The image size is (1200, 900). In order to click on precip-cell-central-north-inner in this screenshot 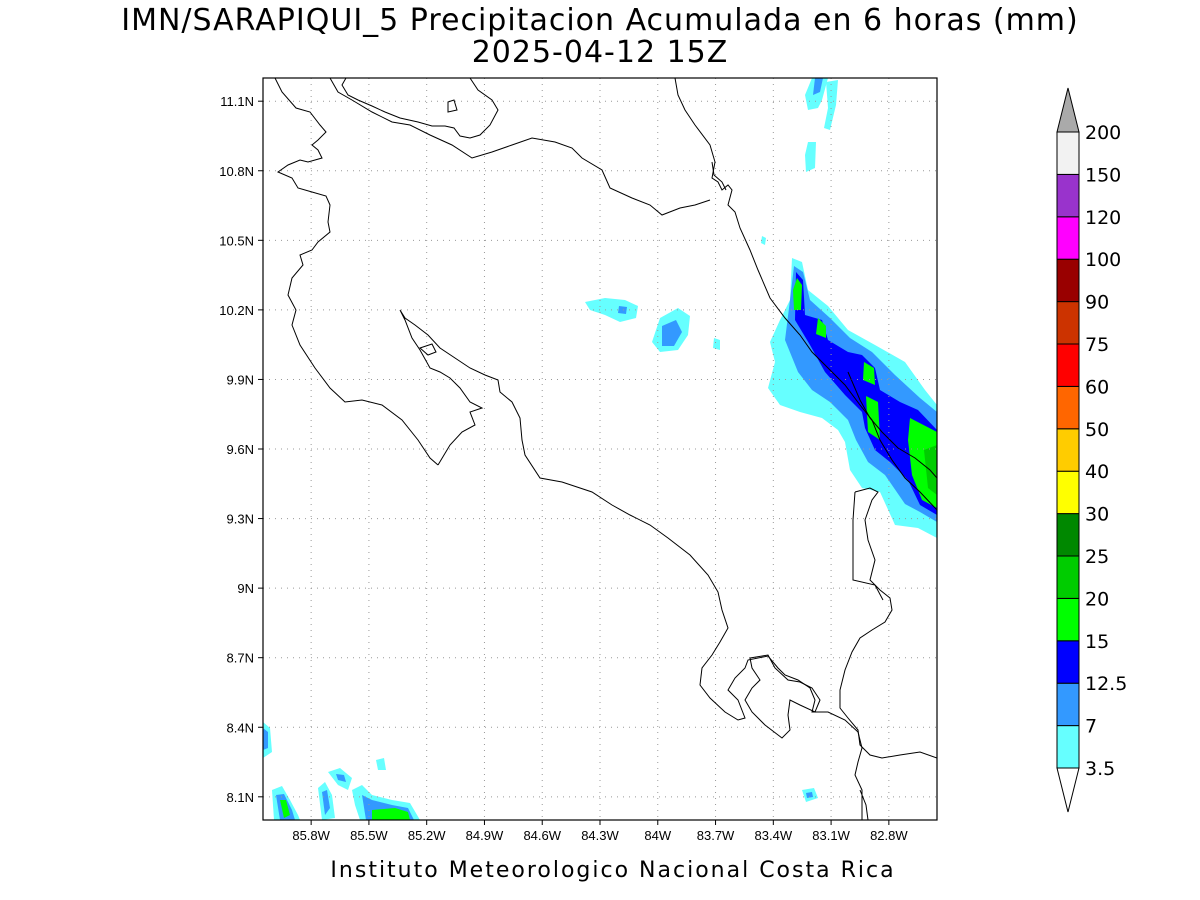, I will do `click(622, 310)`.